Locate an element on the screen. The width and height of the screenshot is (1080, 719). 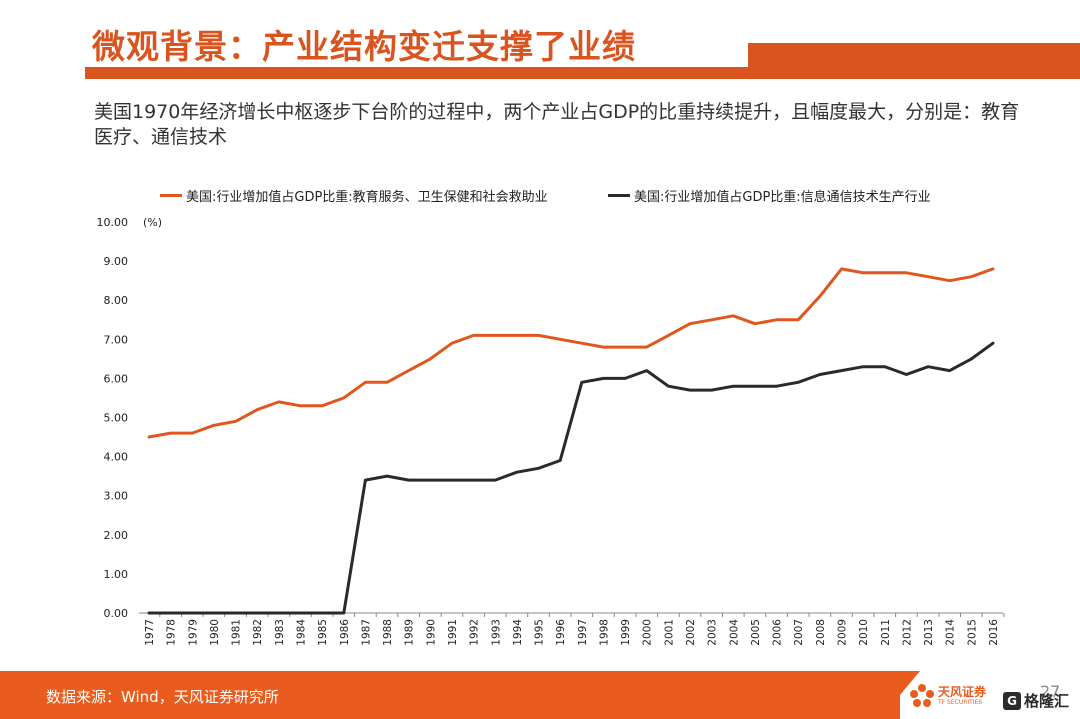
x-tick-label: 1986 is located at coordinates (345, 632).